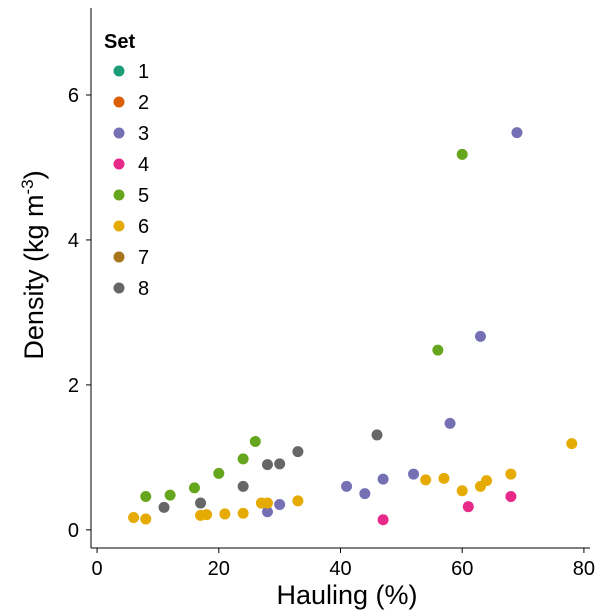 This screenshot has width=599, height=612. Describe the element at coordinates (143, 165) in the screenshot. I see `legend-label-4: 4` at that location.